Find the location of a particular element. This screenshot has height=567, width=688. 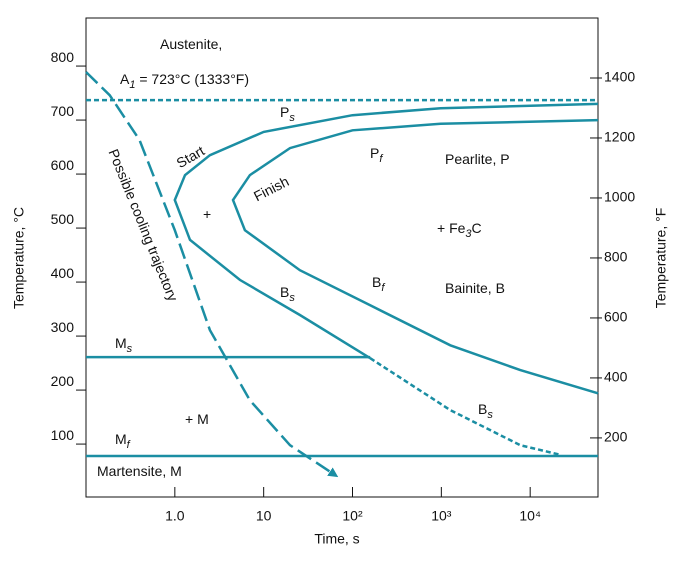

y2-axis-label: Temperature, °F is located at coordinates (661, 258).